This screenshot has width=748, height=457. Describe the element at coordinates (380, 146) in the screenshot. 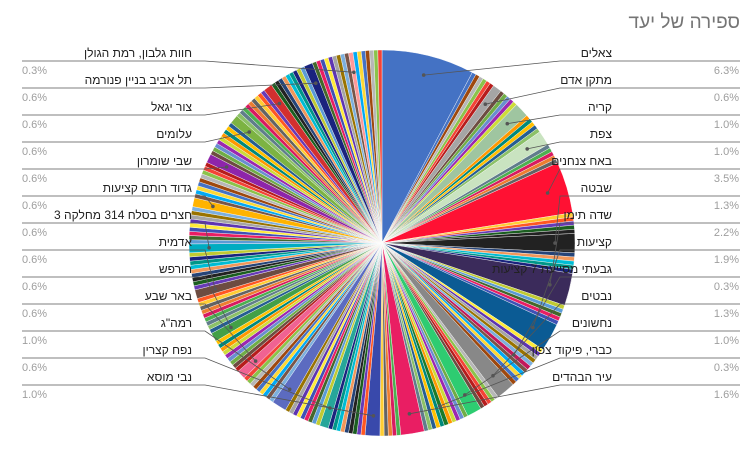

I see `pie-slice` at that location.